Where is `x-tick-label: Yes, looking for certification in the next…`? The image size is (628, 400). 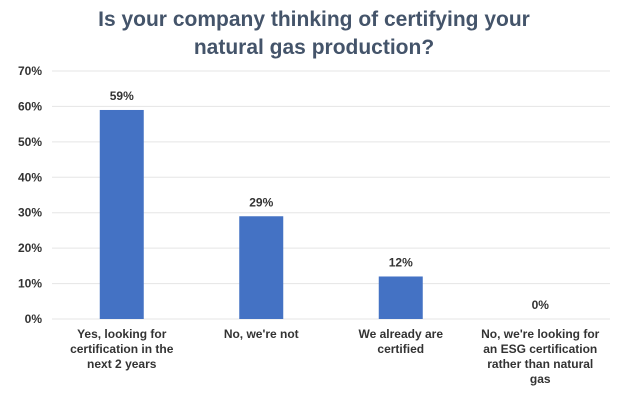
x-tick-label: Yes, looking for certification in the next… is located at coordinates (122, 349).